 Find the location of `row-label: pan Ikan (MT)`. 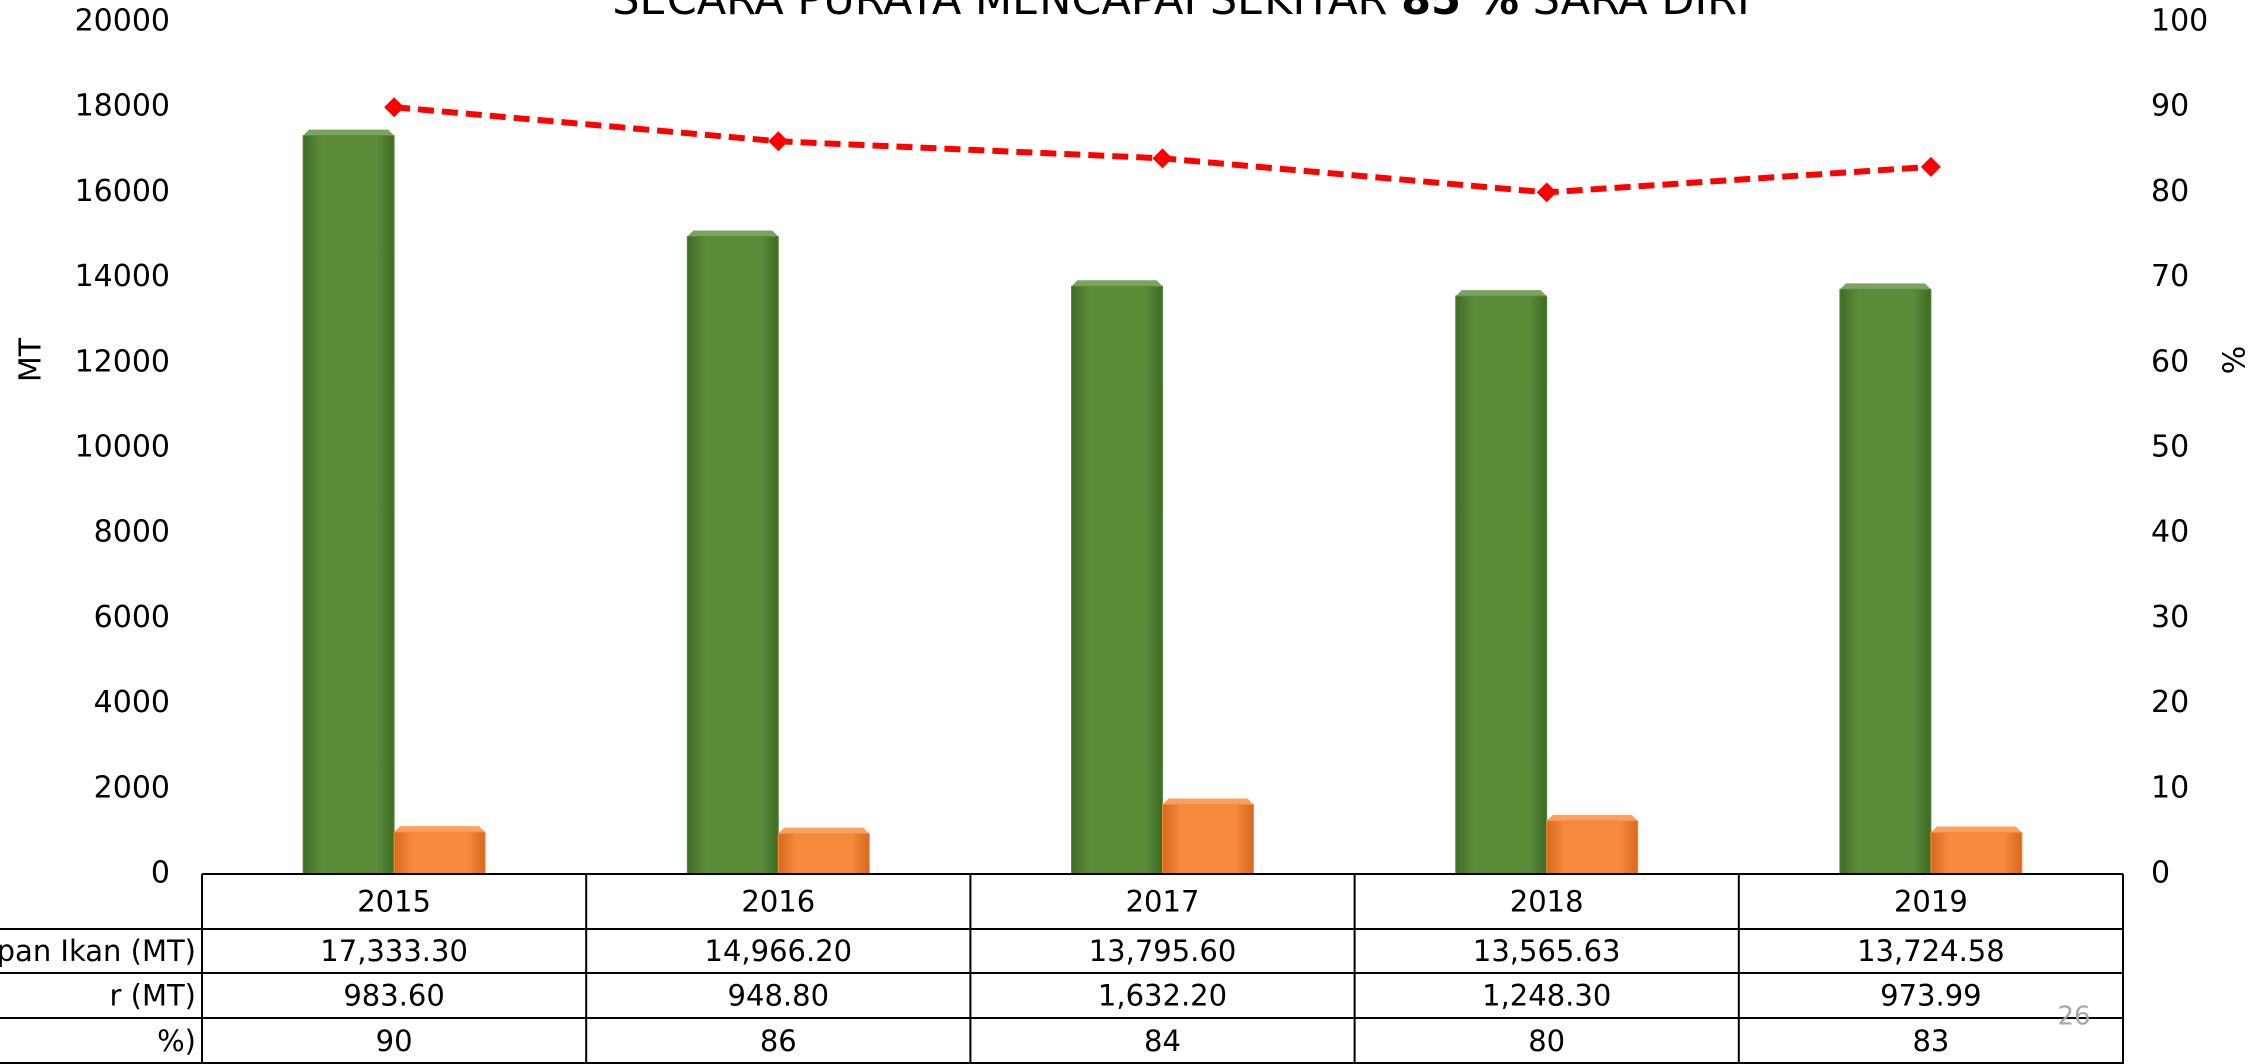

row-label: pan Ikan (MT) is located at coordinates (98, 951).